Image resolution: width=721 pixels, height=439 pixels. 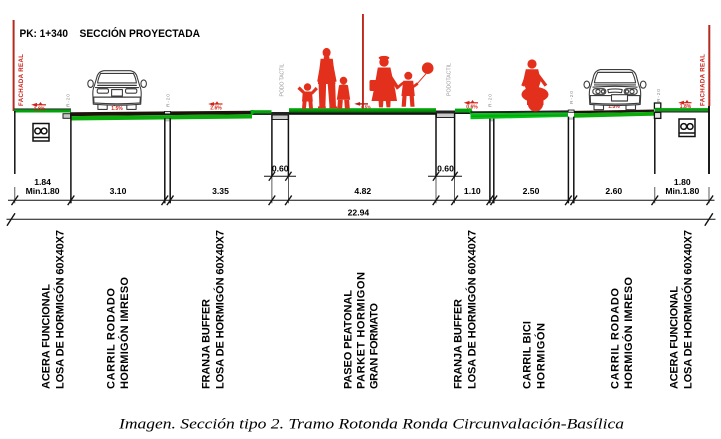 What do you see at coordinates (375, 346) in the screenshot?
I see `svg-text: GRAN FORMATO` at bounding box center [375, 346].